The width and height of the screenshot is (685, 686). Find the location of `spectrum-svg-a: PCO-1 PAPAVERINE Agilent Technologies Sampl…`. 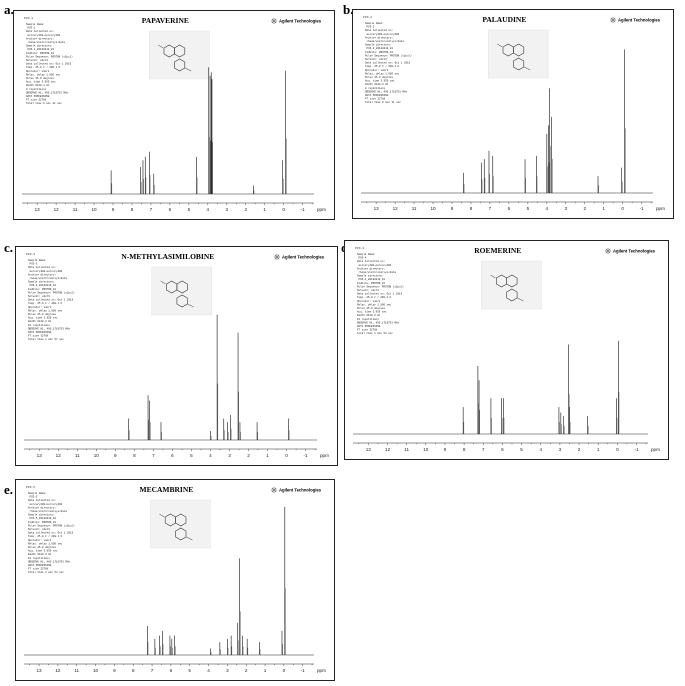

spectrum-svg-a: PCO-1 PAPAVERINE Agilent Technologies Sampl… is located at coordinates (174, 114).